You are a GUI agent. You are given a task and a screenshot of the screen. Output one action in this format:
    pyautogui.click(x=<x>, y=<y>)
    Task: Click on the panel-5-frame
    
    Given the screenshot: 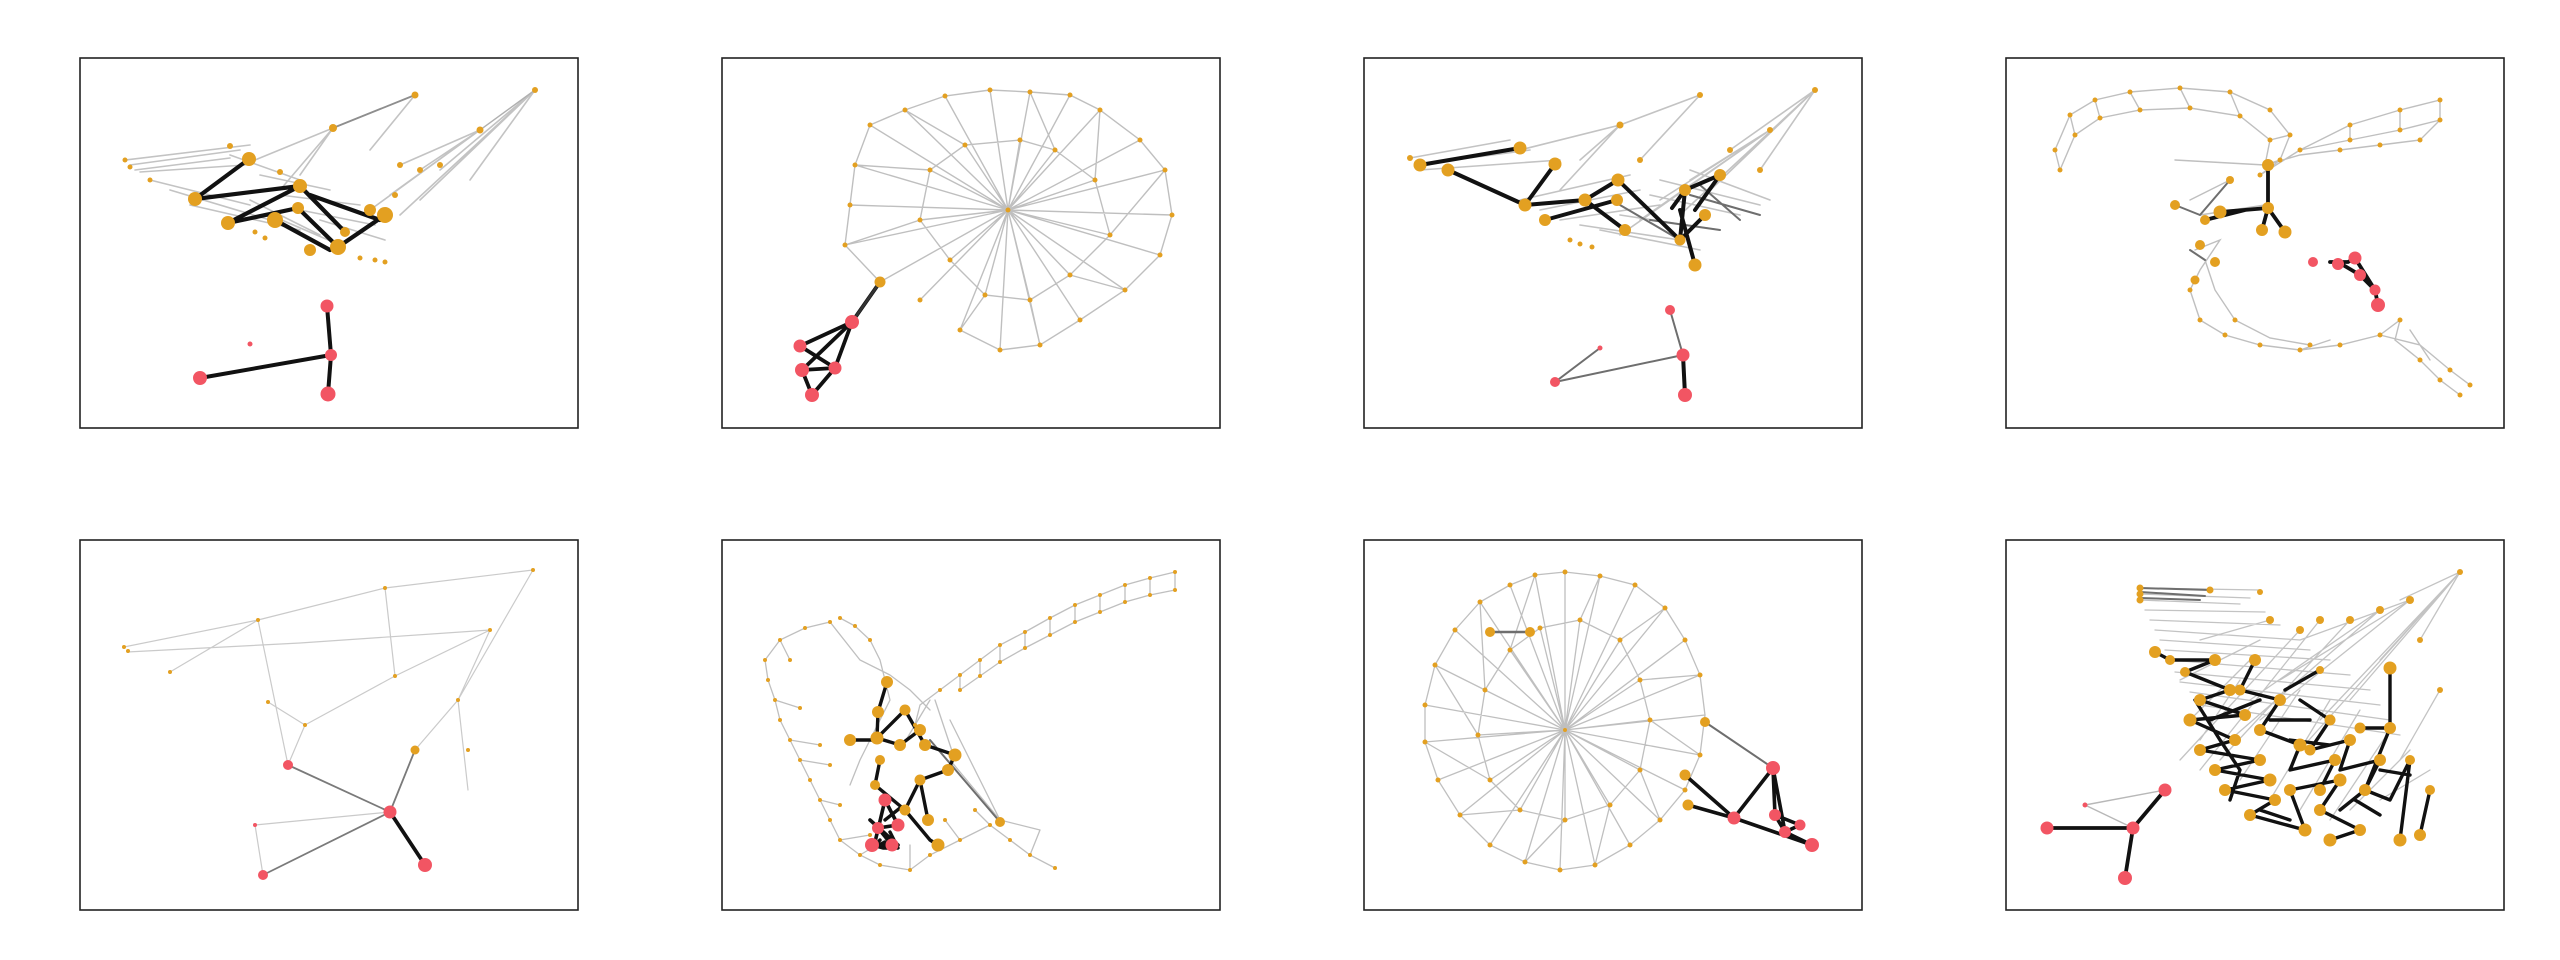 What is the action you would take?
    pyautogui.click(x=329, y=725)
    